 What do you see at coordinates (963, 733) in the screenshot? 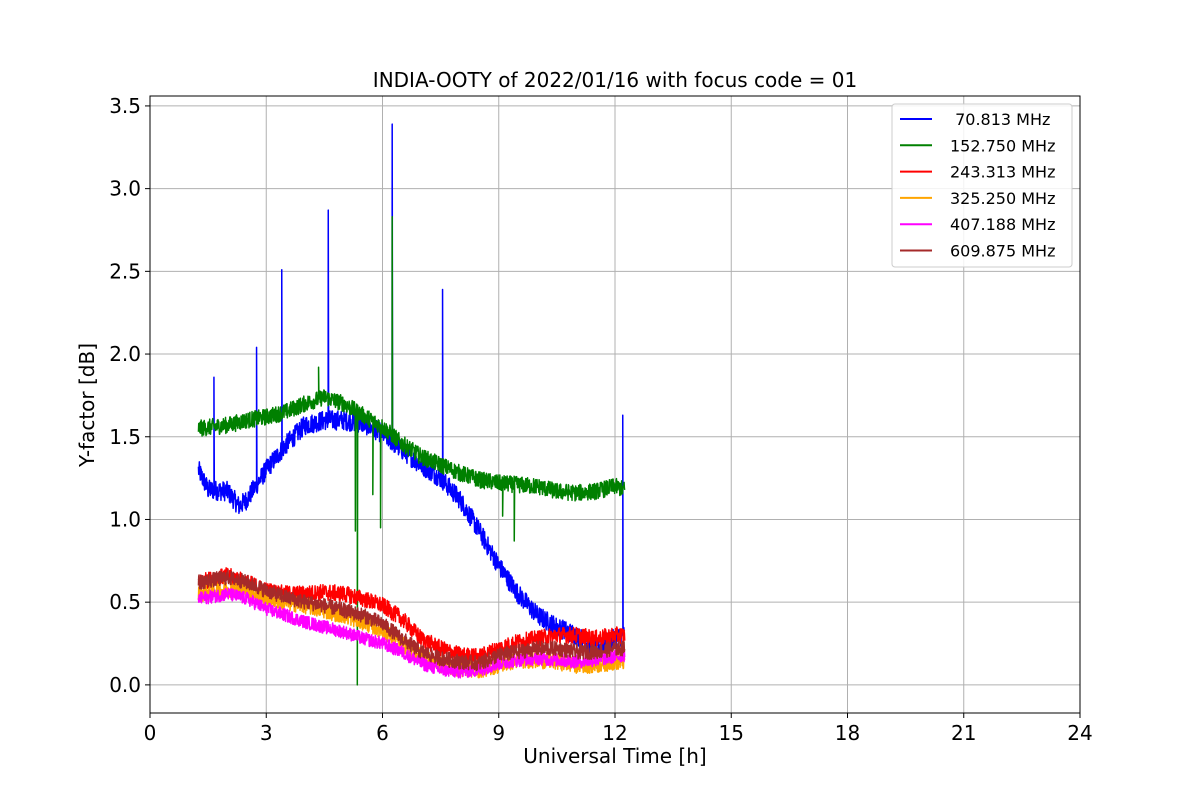
I see `x-tick-label: 21` at bounding box center [963, 733].